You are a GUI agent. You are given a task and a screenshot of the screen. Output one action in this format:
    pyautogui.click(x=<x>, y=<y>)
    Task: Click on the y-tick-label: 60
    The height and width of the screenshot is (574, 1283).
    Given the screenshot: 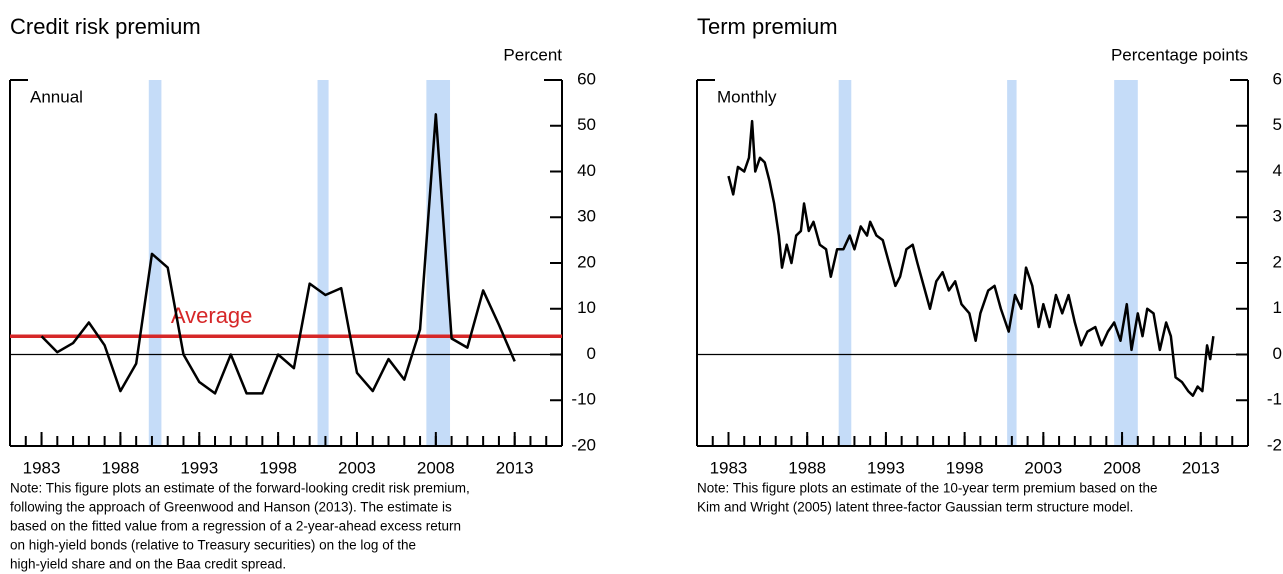 What is the action you would take?
    pyautogui.click(x=586, y=78)
    